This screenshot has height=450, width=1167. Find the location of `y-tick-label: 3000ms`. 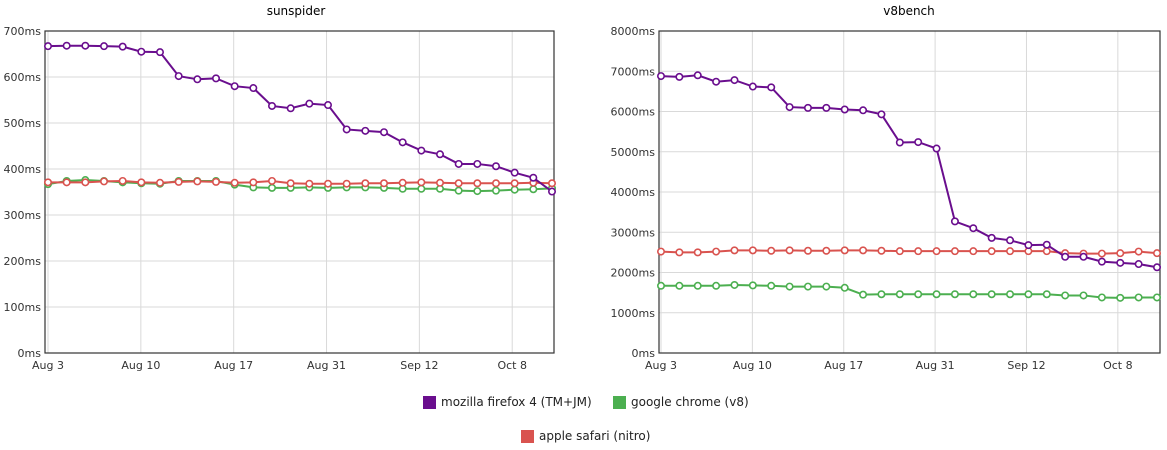

y-tick-label: 3000ms is located at coordinates (633, 232).